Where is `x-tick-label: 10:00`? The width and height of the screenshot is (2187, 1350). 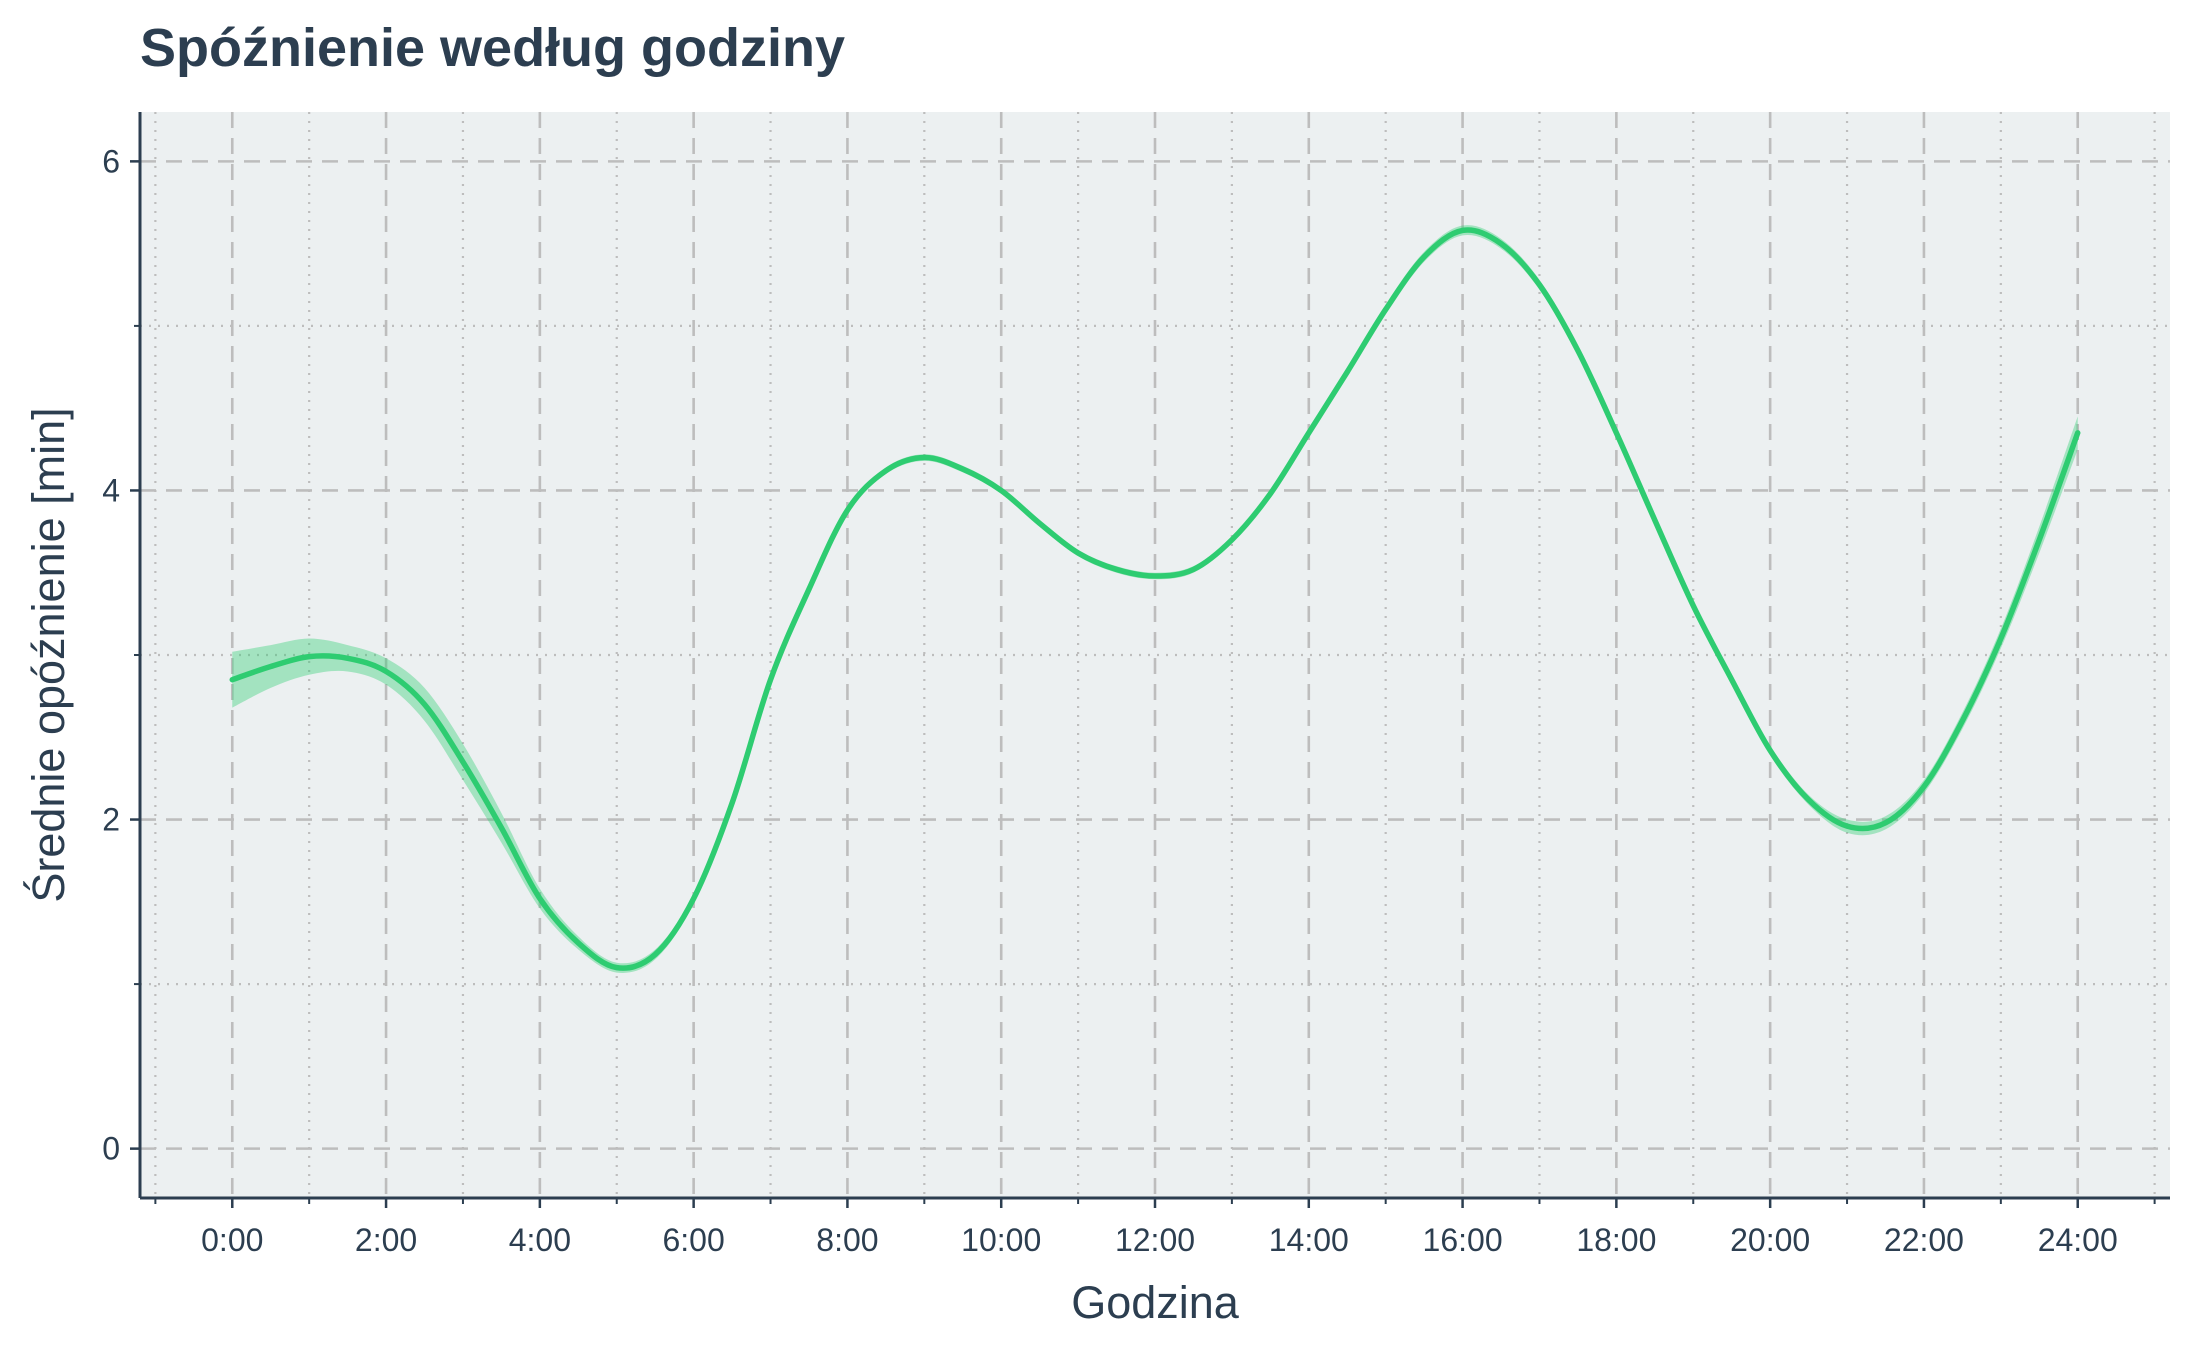
x-tick-label: 10:00 is located at coordinates (1001, 1240).